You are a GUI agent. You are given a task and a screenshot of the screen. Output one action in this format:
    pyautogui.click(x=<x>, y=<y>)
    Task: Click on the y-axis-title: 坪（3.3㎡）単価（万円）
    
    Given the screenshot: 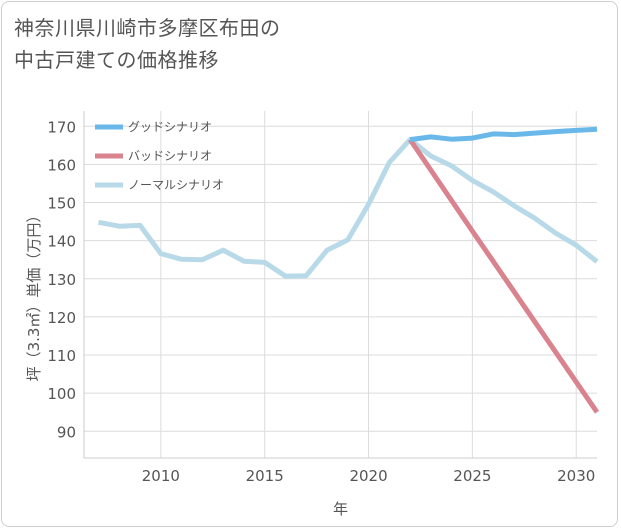 What is the action you would take?
    pyautogui.click(x=34, y=295)
    